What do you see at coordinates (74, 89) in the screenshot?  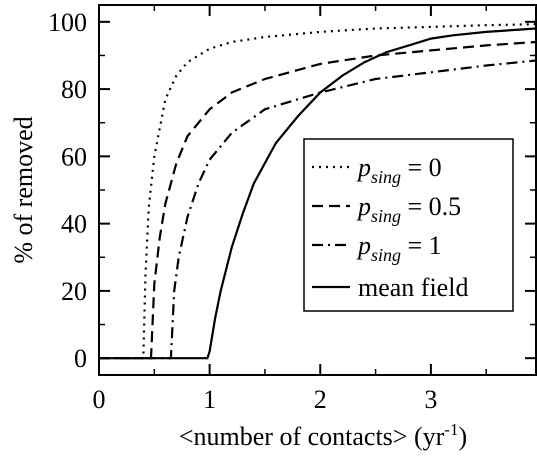 I see `y-tick-label: 80` at bounding box center [74, 89].